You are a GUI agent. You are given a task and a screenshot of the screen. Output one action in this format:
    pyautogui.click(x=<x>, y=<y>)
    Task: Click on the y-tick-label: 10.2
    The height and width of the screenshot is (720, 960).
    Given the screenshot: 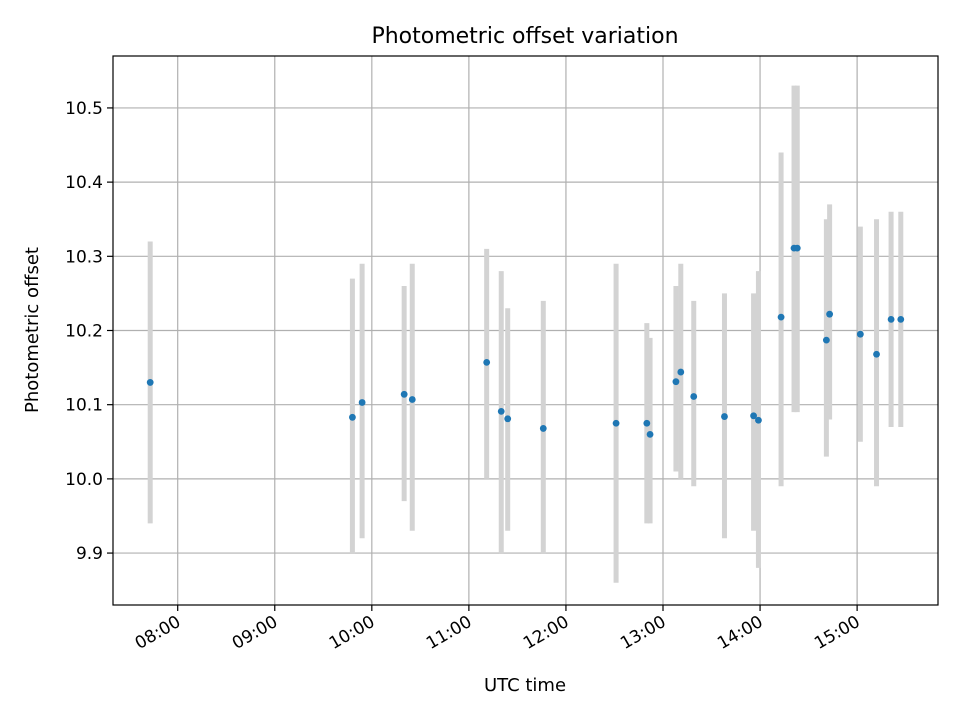 What is the action you would take?
    pyautogui.click(x=84, y=332)
    